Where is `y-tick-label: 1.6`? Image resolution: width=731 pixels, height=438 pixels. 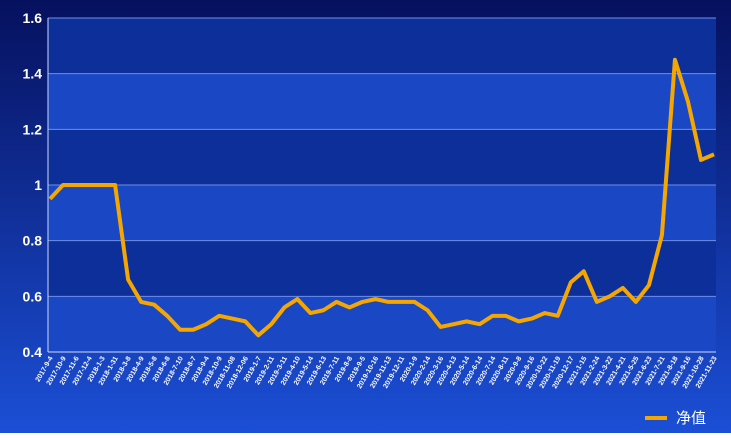 y-tick-label: 1.6 is located at coordinates (33, 18).